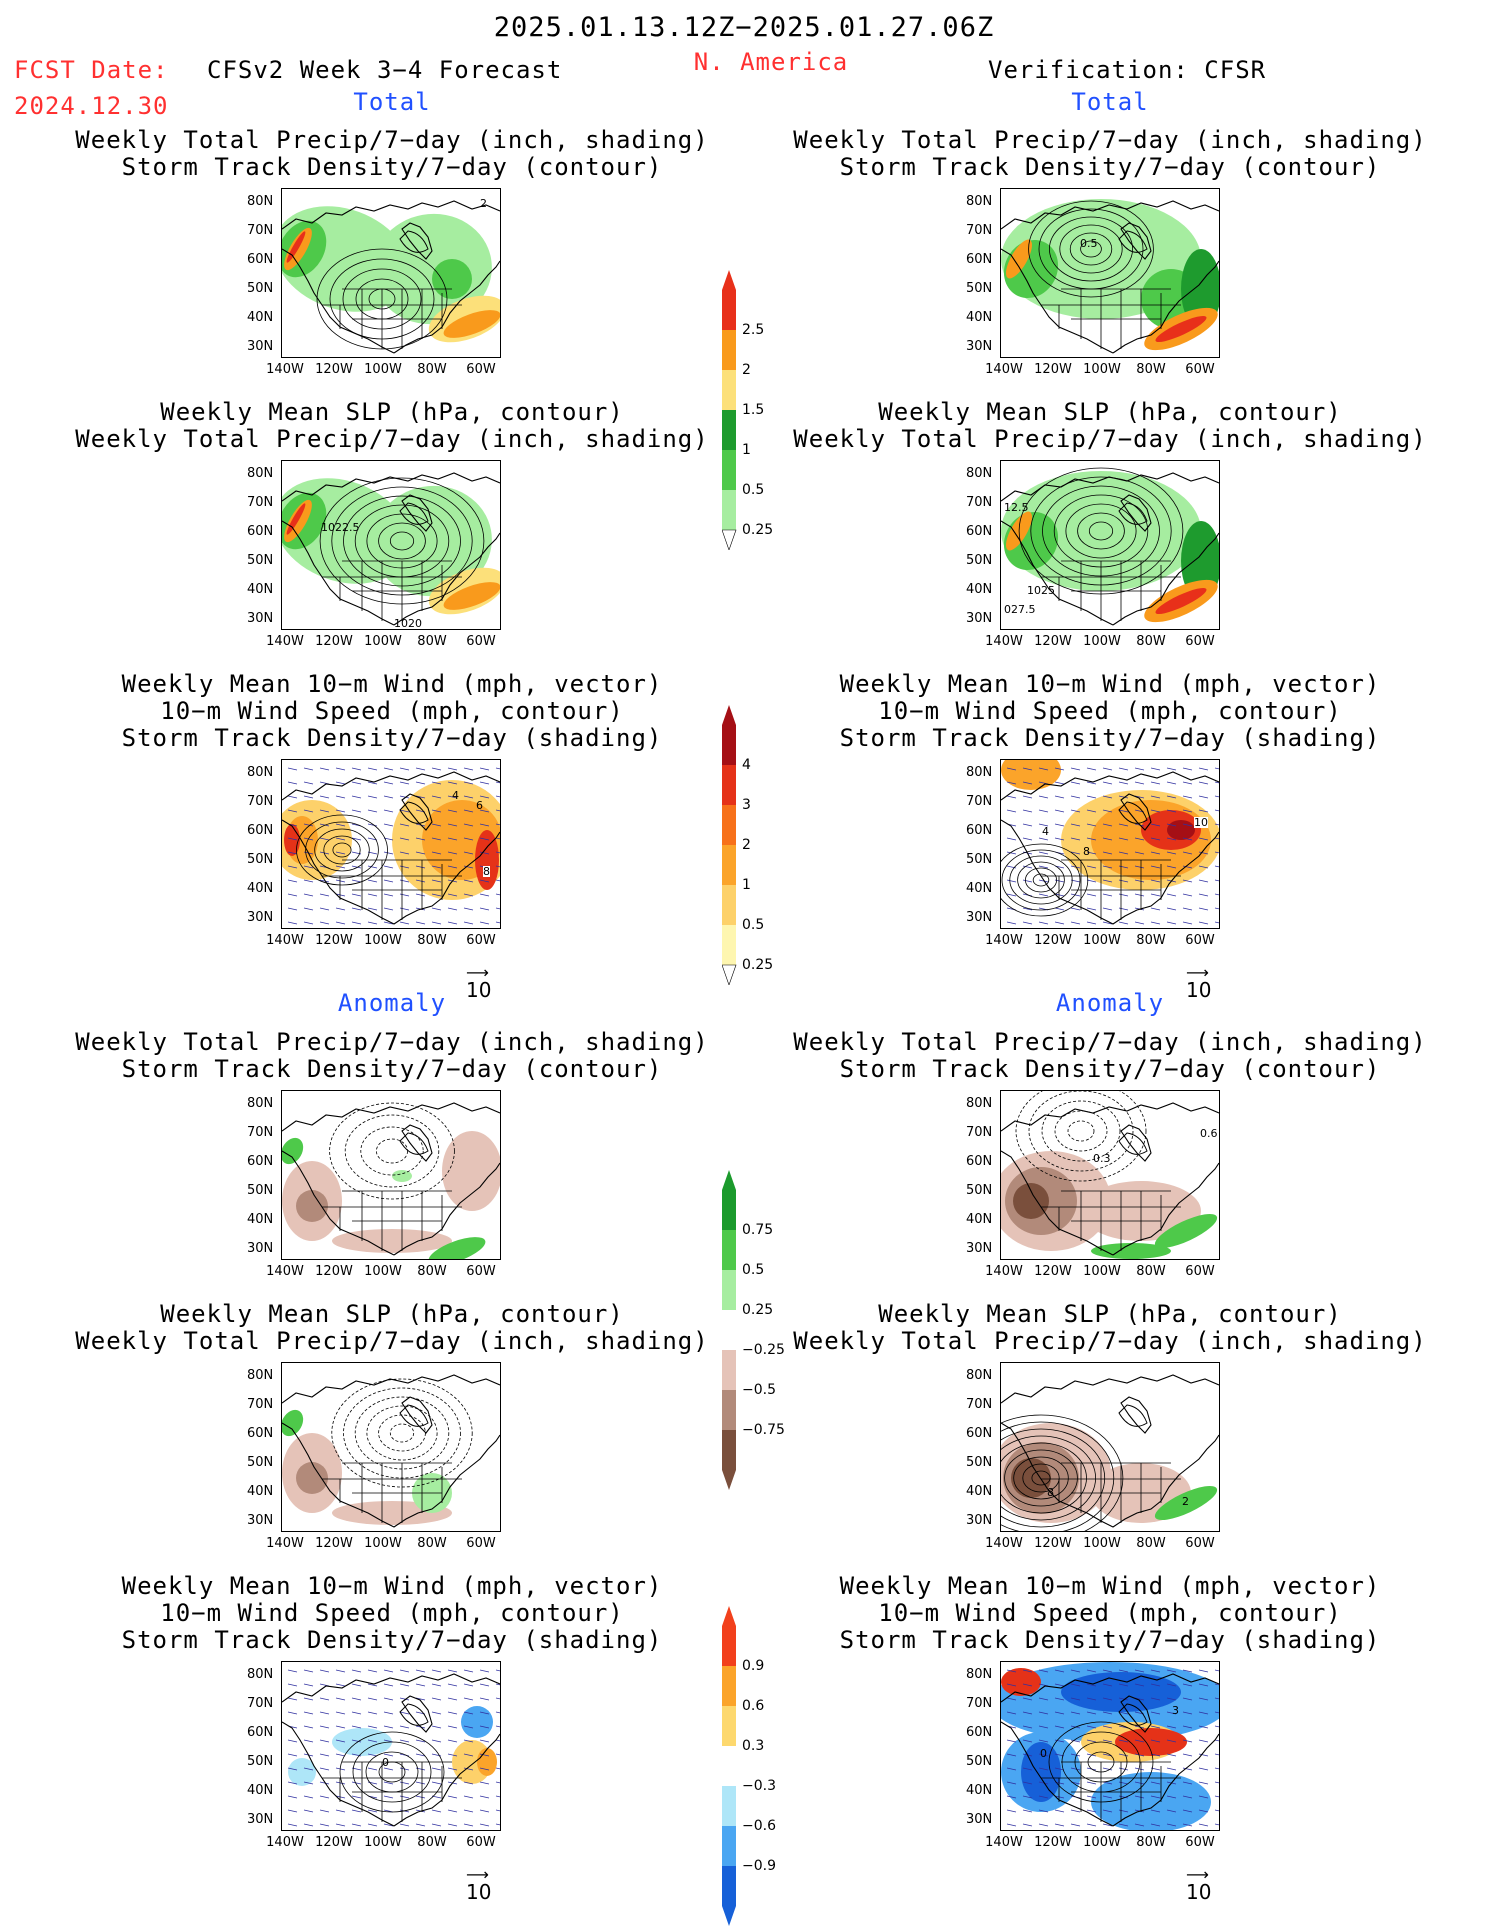 This screenshot has width=1487, height=1930. What do you see at coordinates (260, 801) in the screenshot?
I see `latitude-label: 70N` at bounding box center [260, 801].